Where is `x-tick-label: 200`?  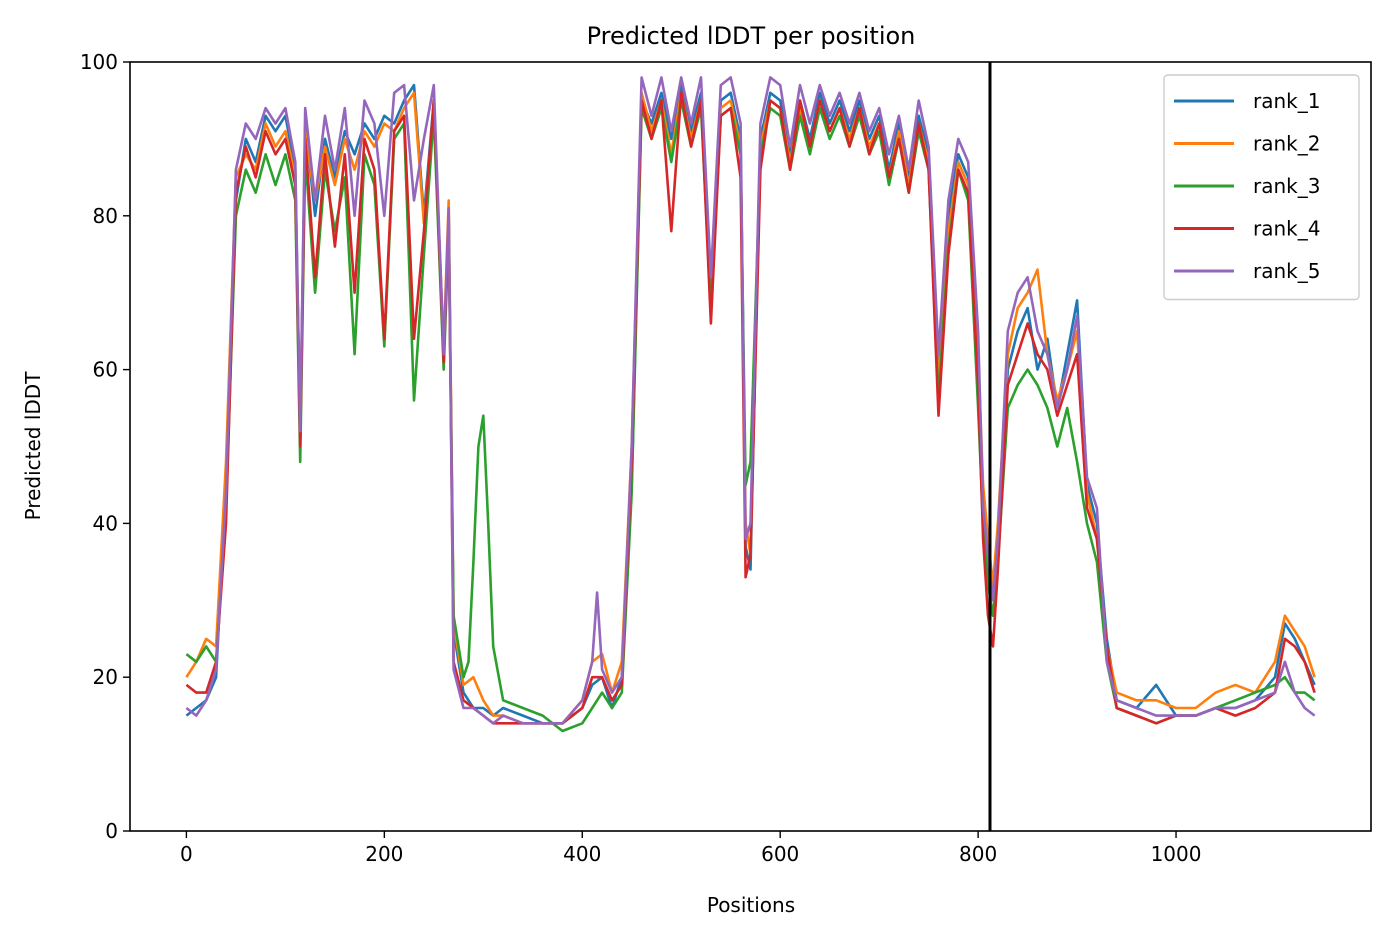 x-tick-label: 200 is located at coordinates (384, 854).